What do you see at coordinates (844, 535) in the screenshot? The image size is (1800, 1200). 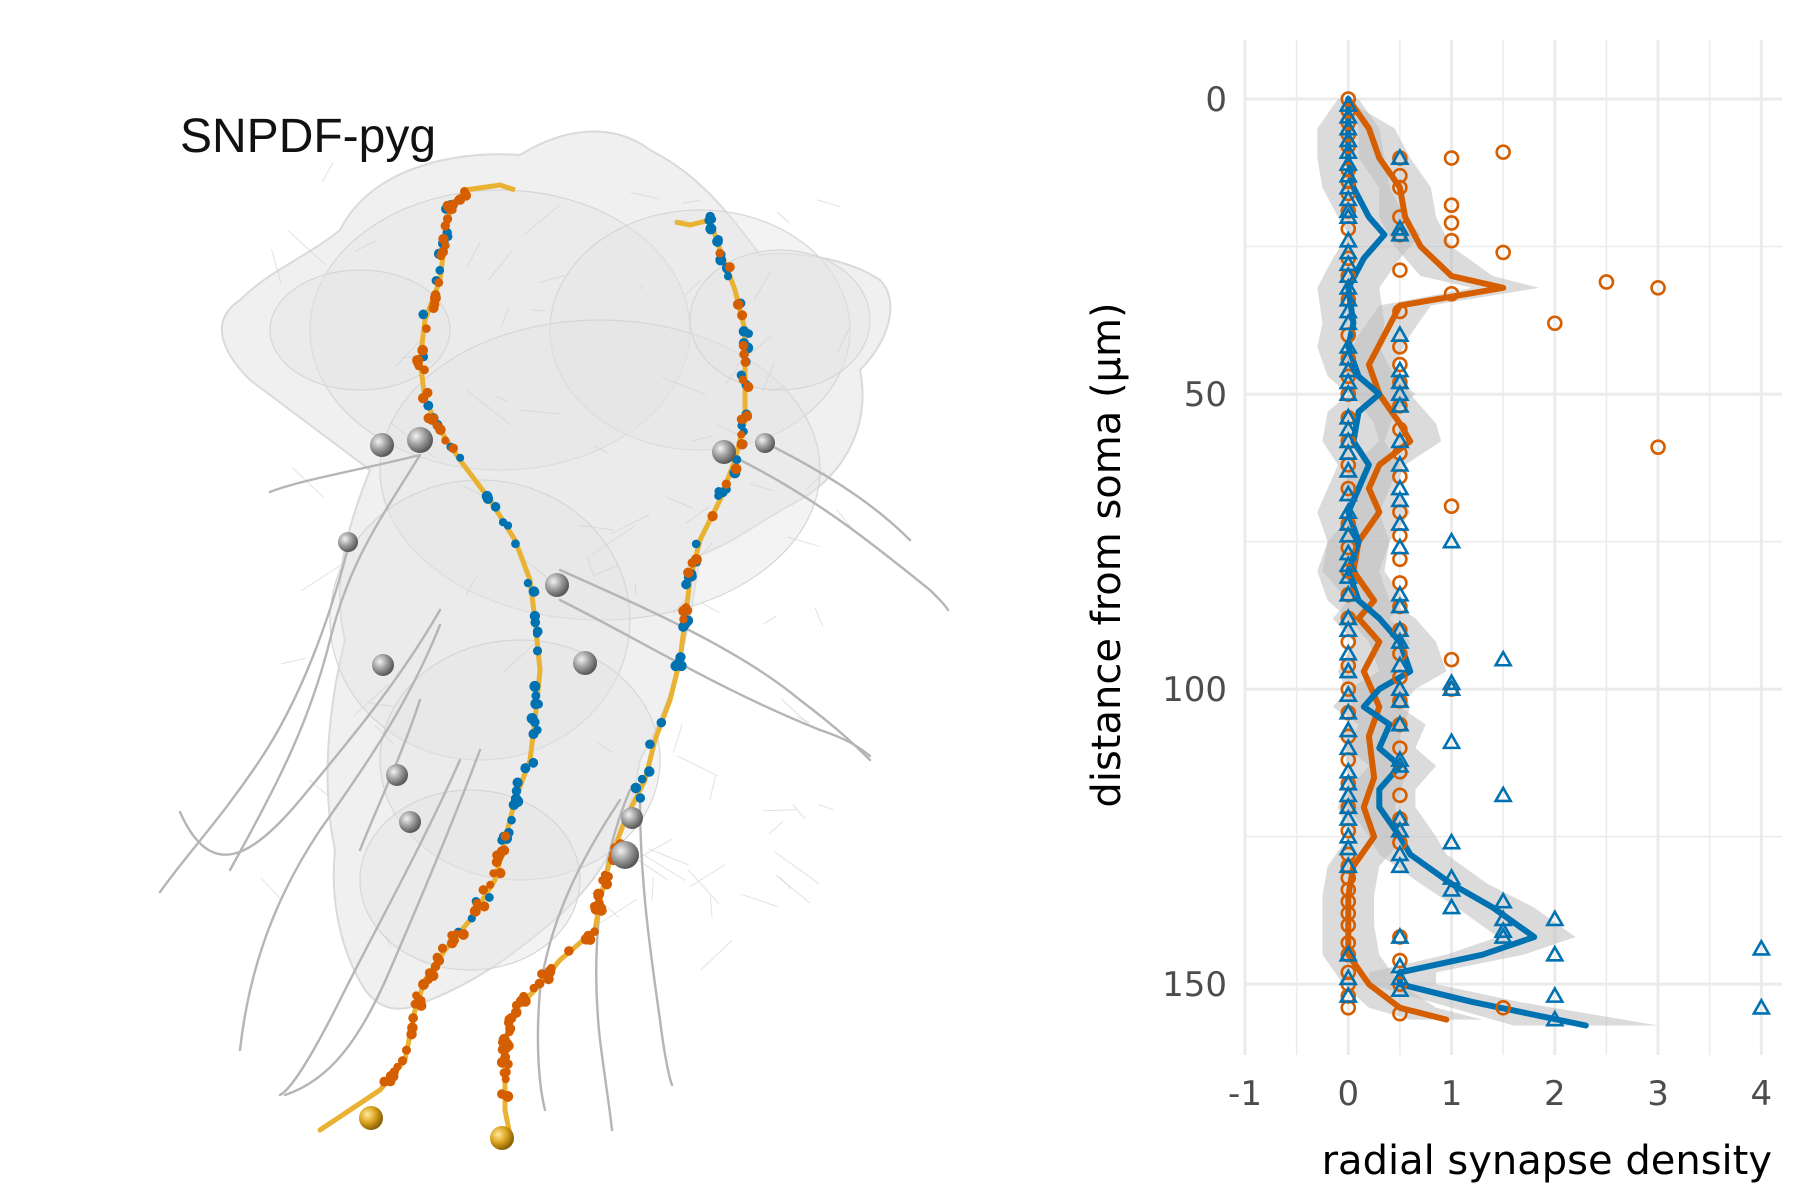 I see `neighbor-neurite` at bounding box center [844, 535].